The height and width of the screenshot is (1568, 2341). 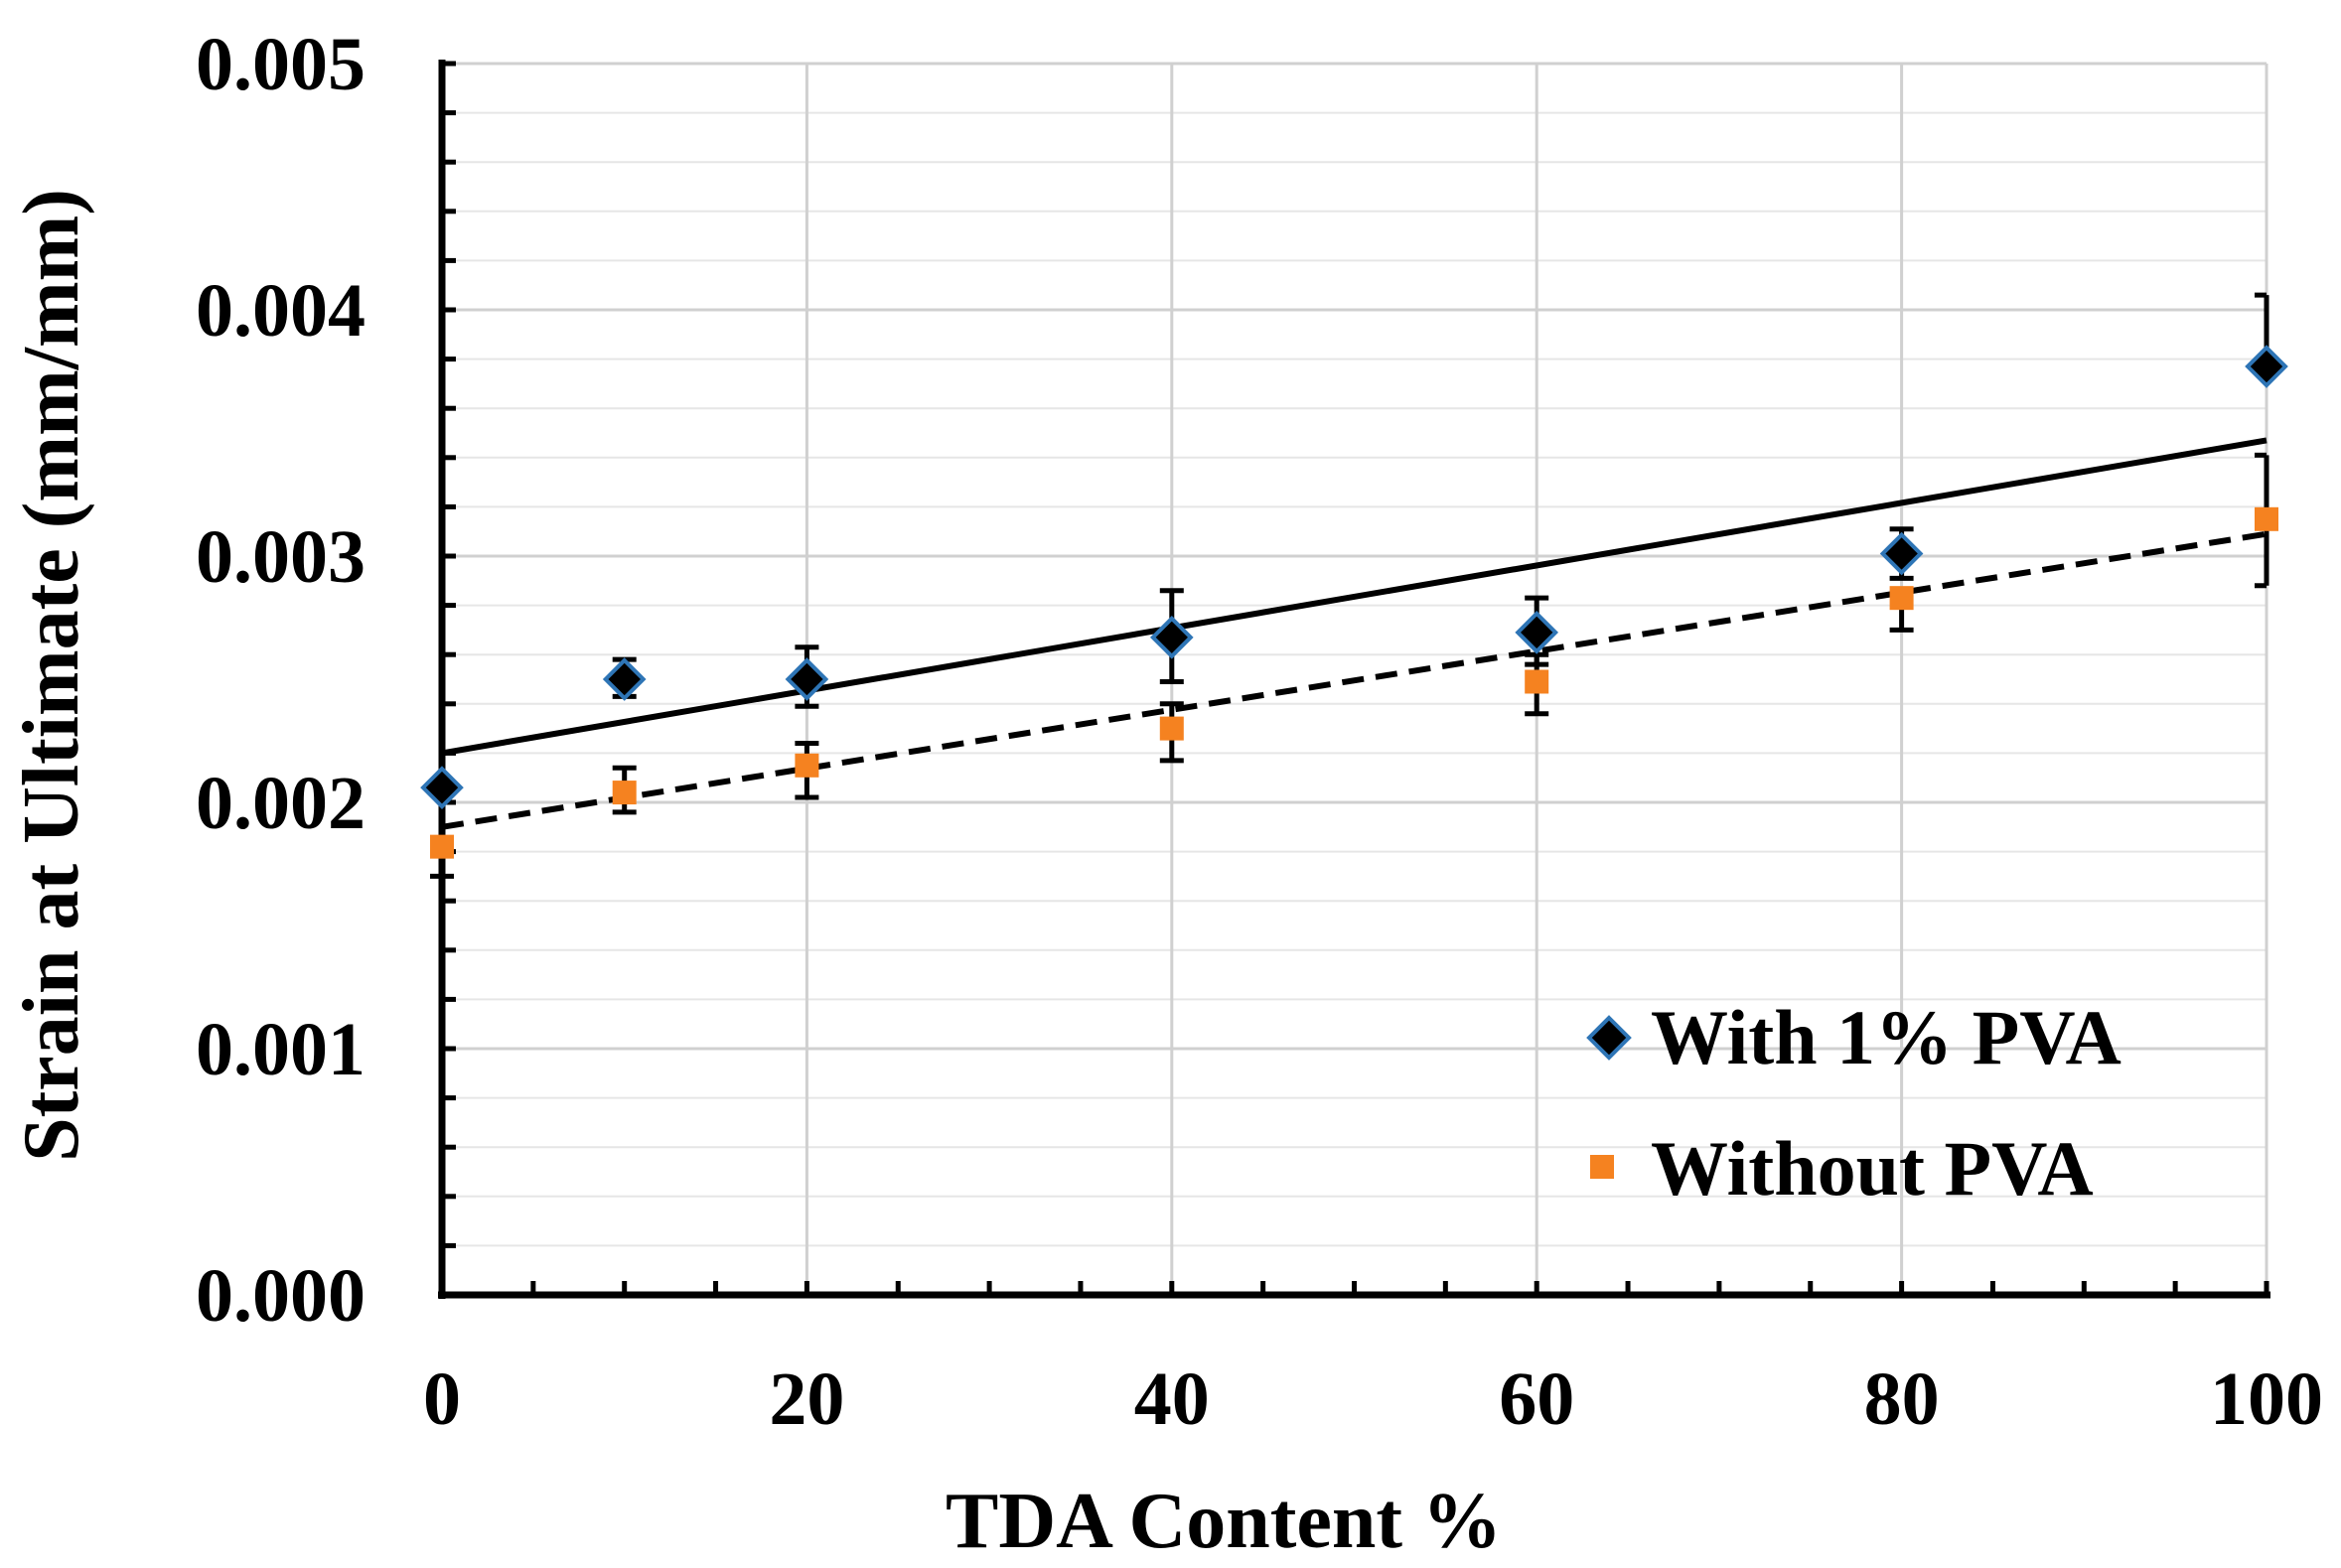 I want to click on x-tick-label: 0, so click(x=442, y=1399).